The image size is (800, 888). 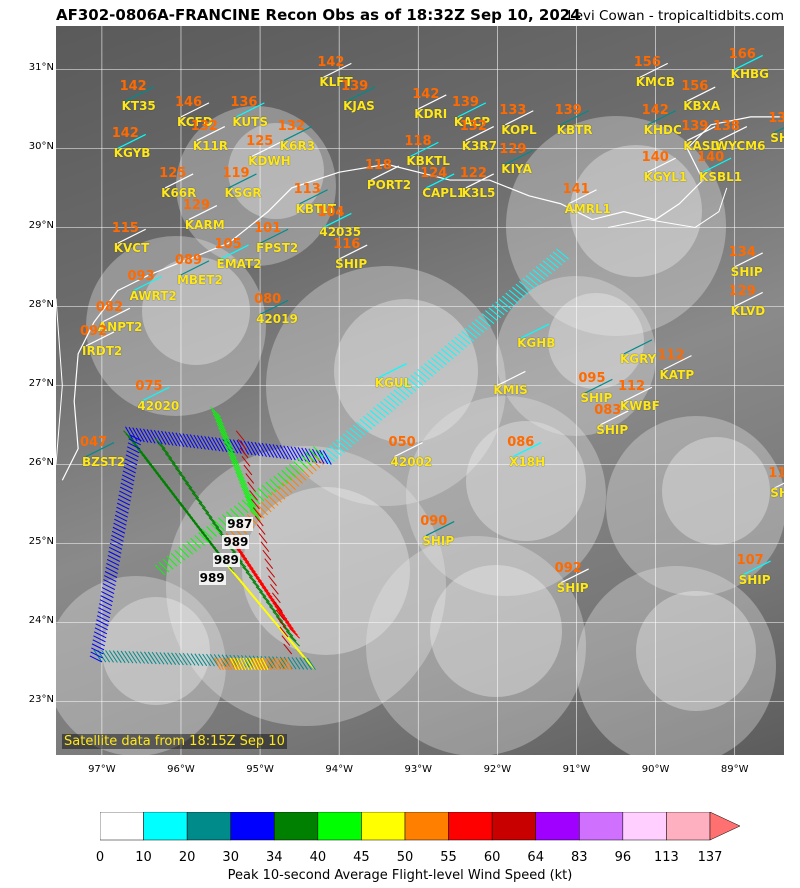 What do you see at coordinates (748, 311) in the screenshot?
I see `station-id: KLVD` at bounding box center [748, 311].